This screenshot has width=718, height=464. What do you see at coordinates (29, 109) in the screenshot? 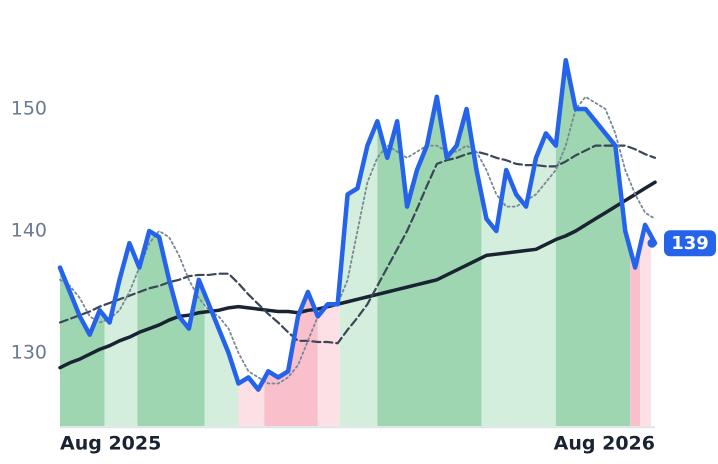
I see `y-tick-label: 150` at bounding box center [29, 109].